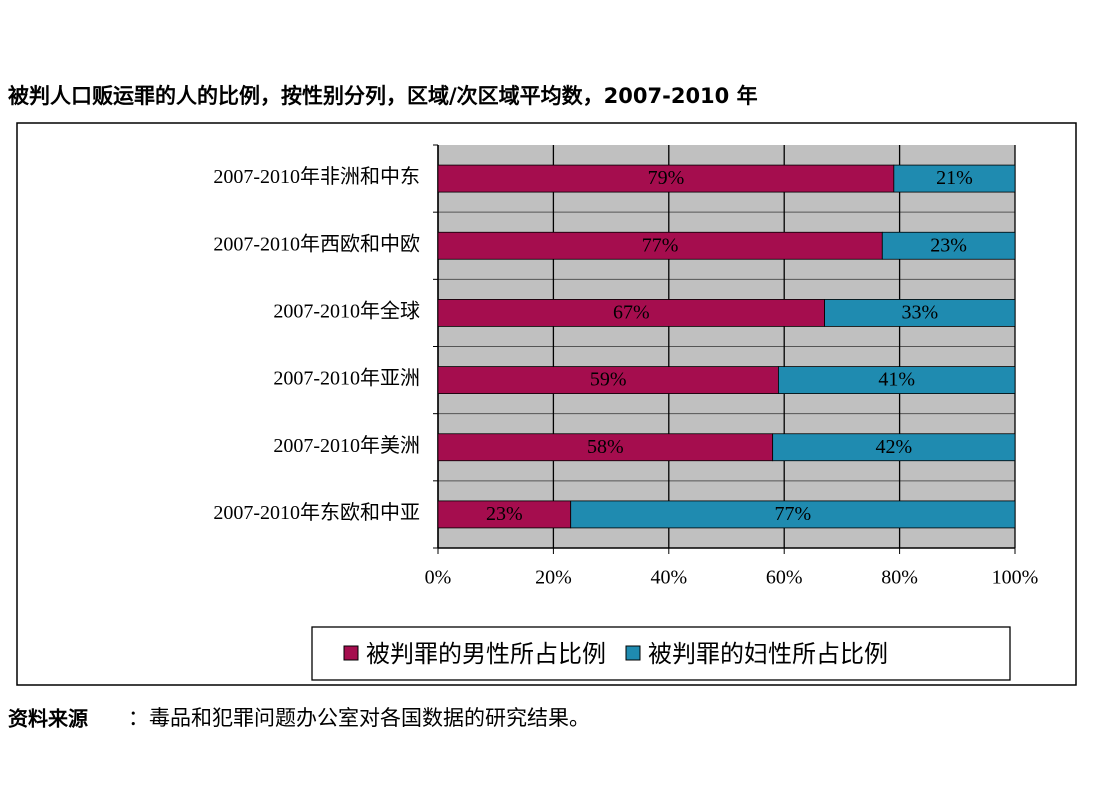 This screenshot has width=1094, height=790. Describe the element at coordinates (784, 578) in the screenshot. I see `x-tick-label: 60%` at that location.